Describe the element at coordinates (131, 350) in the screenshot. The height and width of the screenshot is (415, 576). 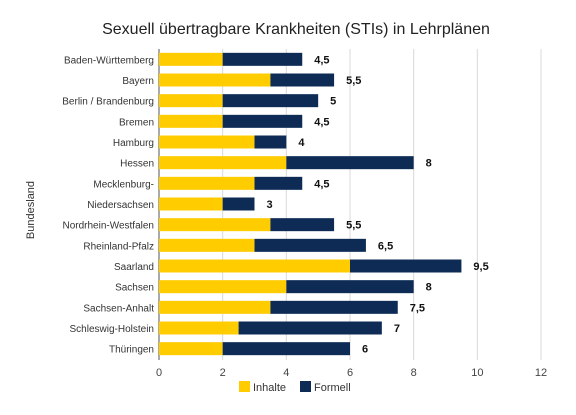
I see `category-label: Thüringen` at that location.